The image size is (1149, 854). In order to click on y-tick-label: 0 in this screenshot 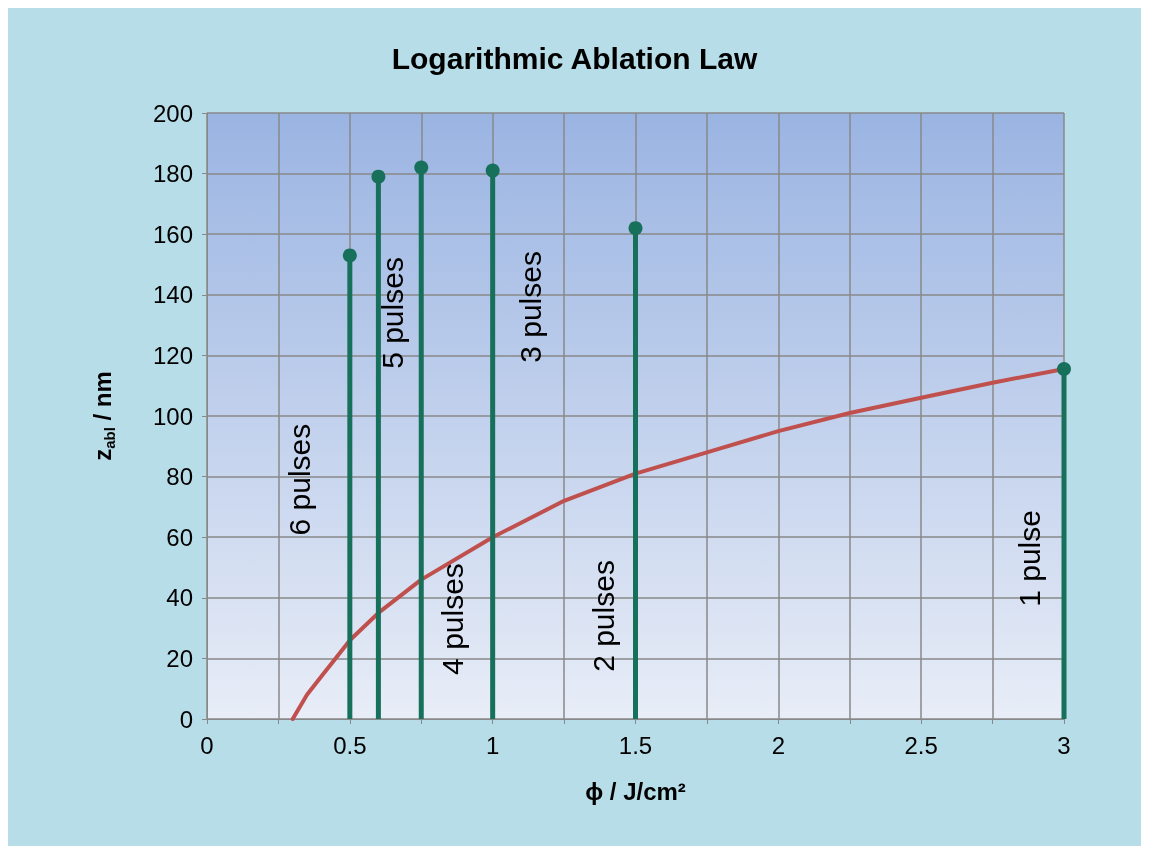, I will do `click(186, 719)`.